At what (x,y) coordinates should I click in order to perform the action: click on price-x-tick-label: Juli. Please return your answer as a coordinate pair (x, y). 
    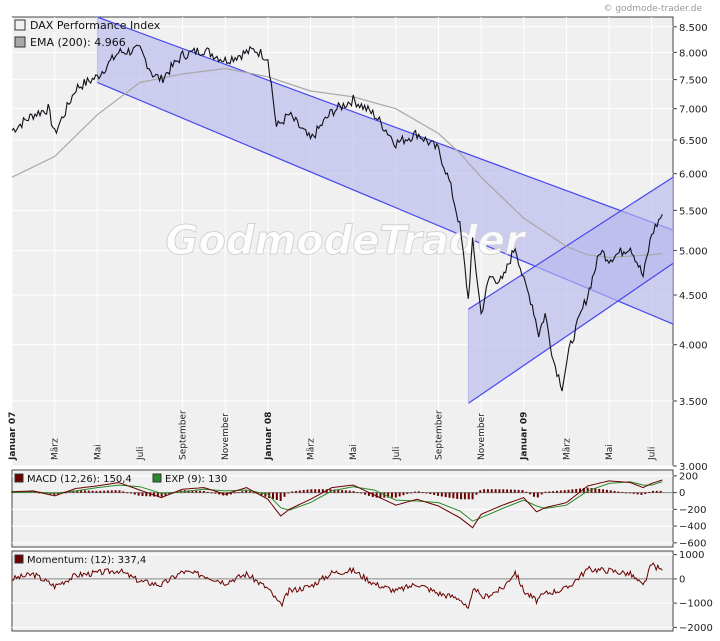
    Looking at the image, I should click on (397, 454).